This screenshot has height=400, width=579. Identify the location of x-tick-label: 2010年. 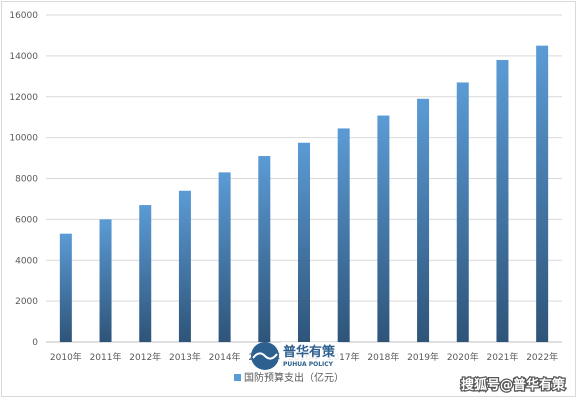
(66, 357).